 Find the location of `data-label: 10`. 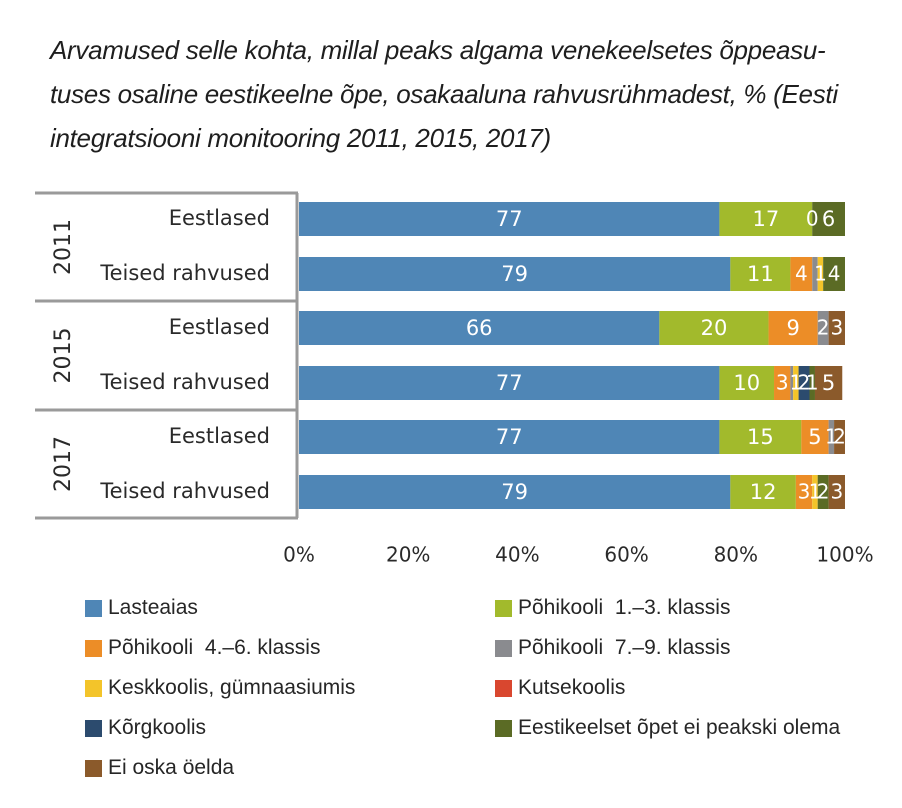

data-label: 10 is located at coordinates (746, 383).